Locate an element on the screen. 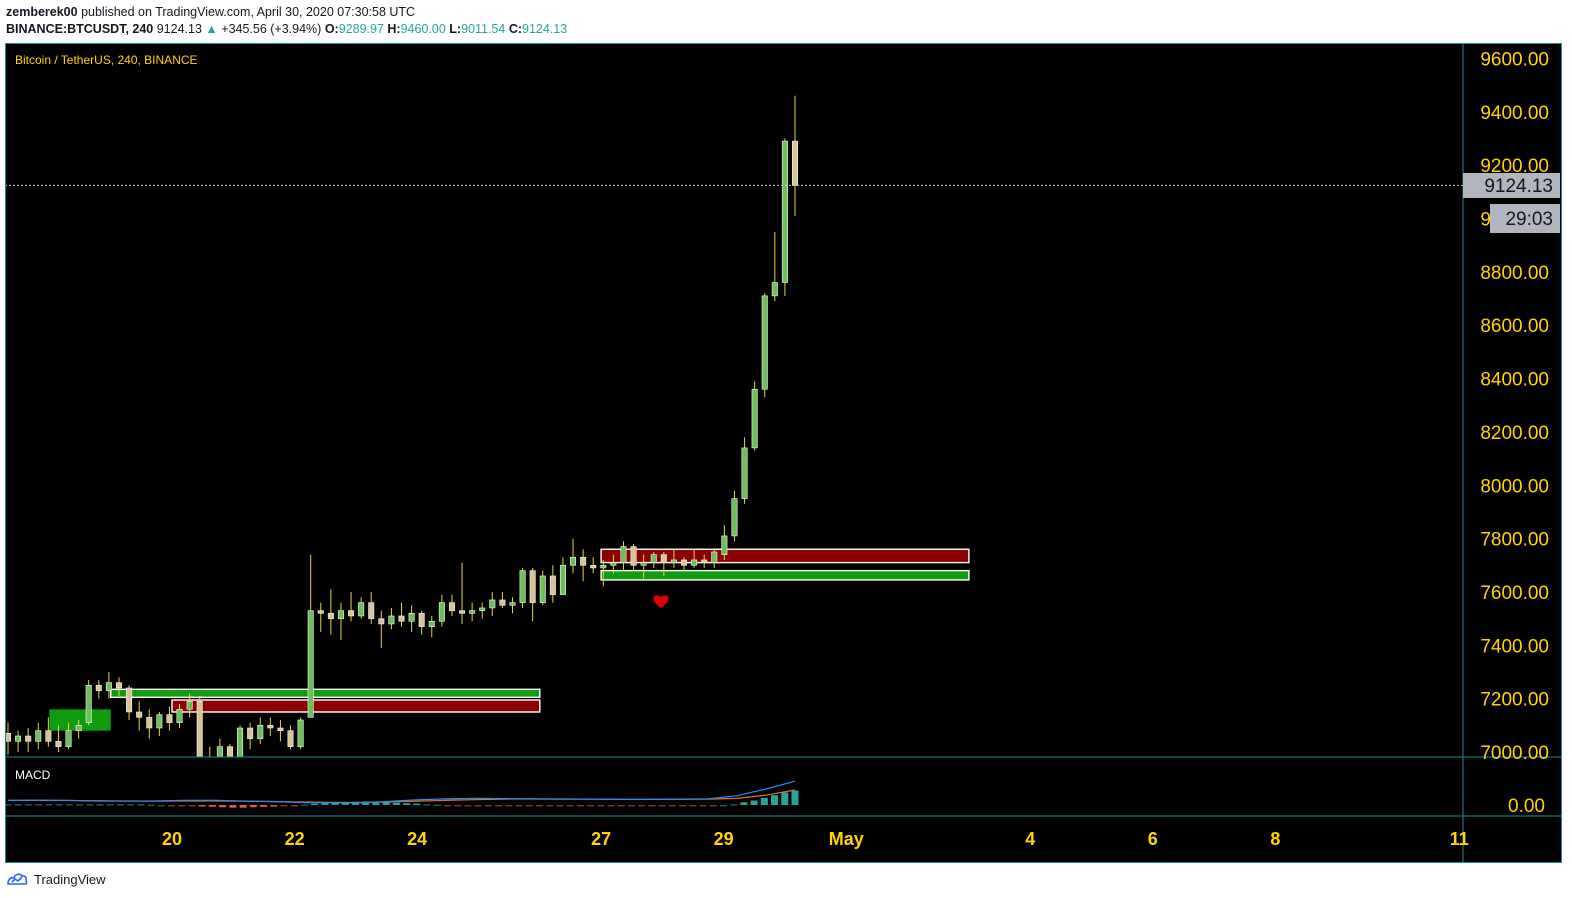 This screenshot has height=898, width=1572. time-tick-label: 6 is located at coordinates (1153, 839).